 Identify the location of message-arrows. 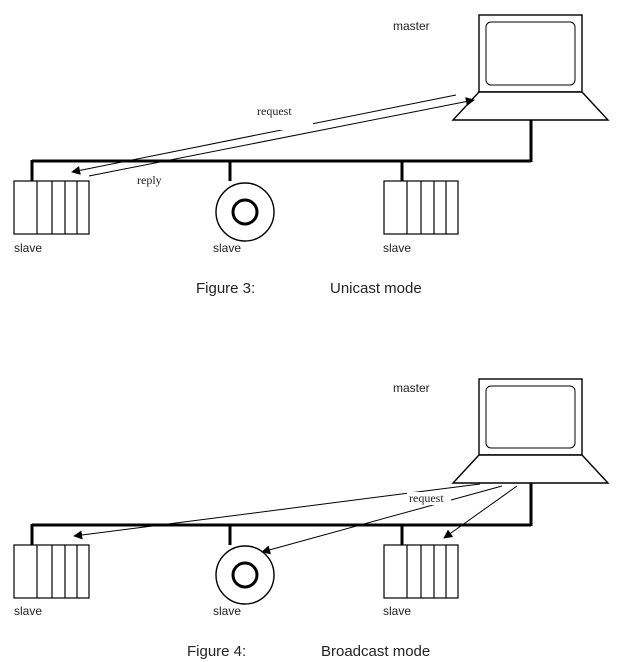
(273, 135).